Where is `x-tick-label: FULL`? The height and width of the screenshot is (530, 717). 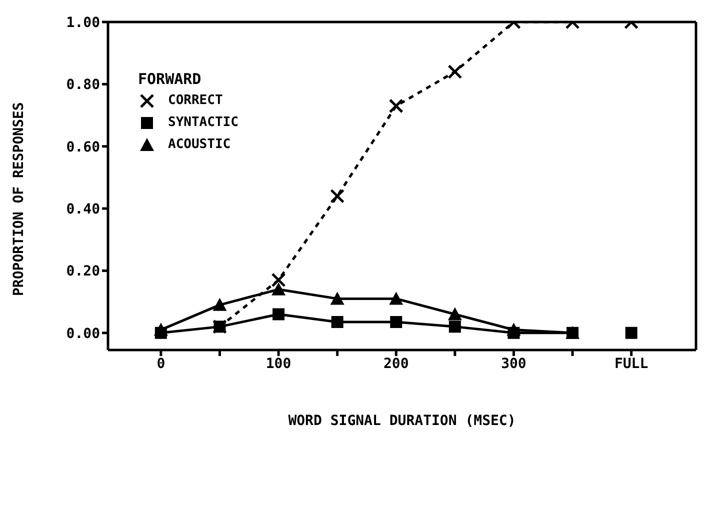 x-tick-label: FULL is located at coordinates (631, 364).